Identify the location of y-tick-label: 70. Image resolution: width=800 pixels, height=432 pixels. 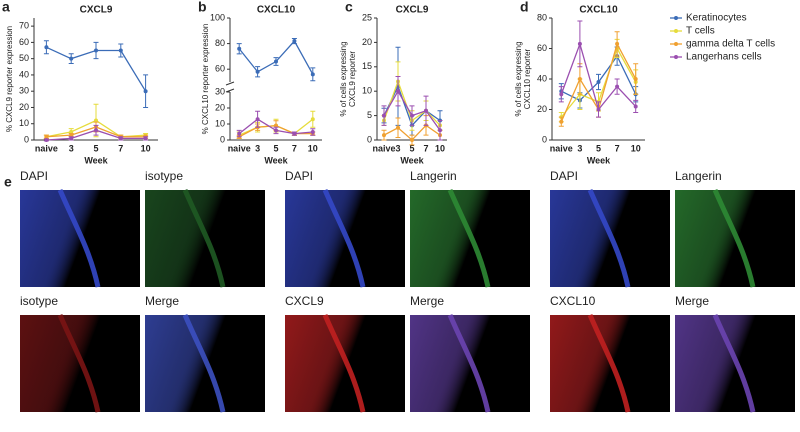
(24, 26).